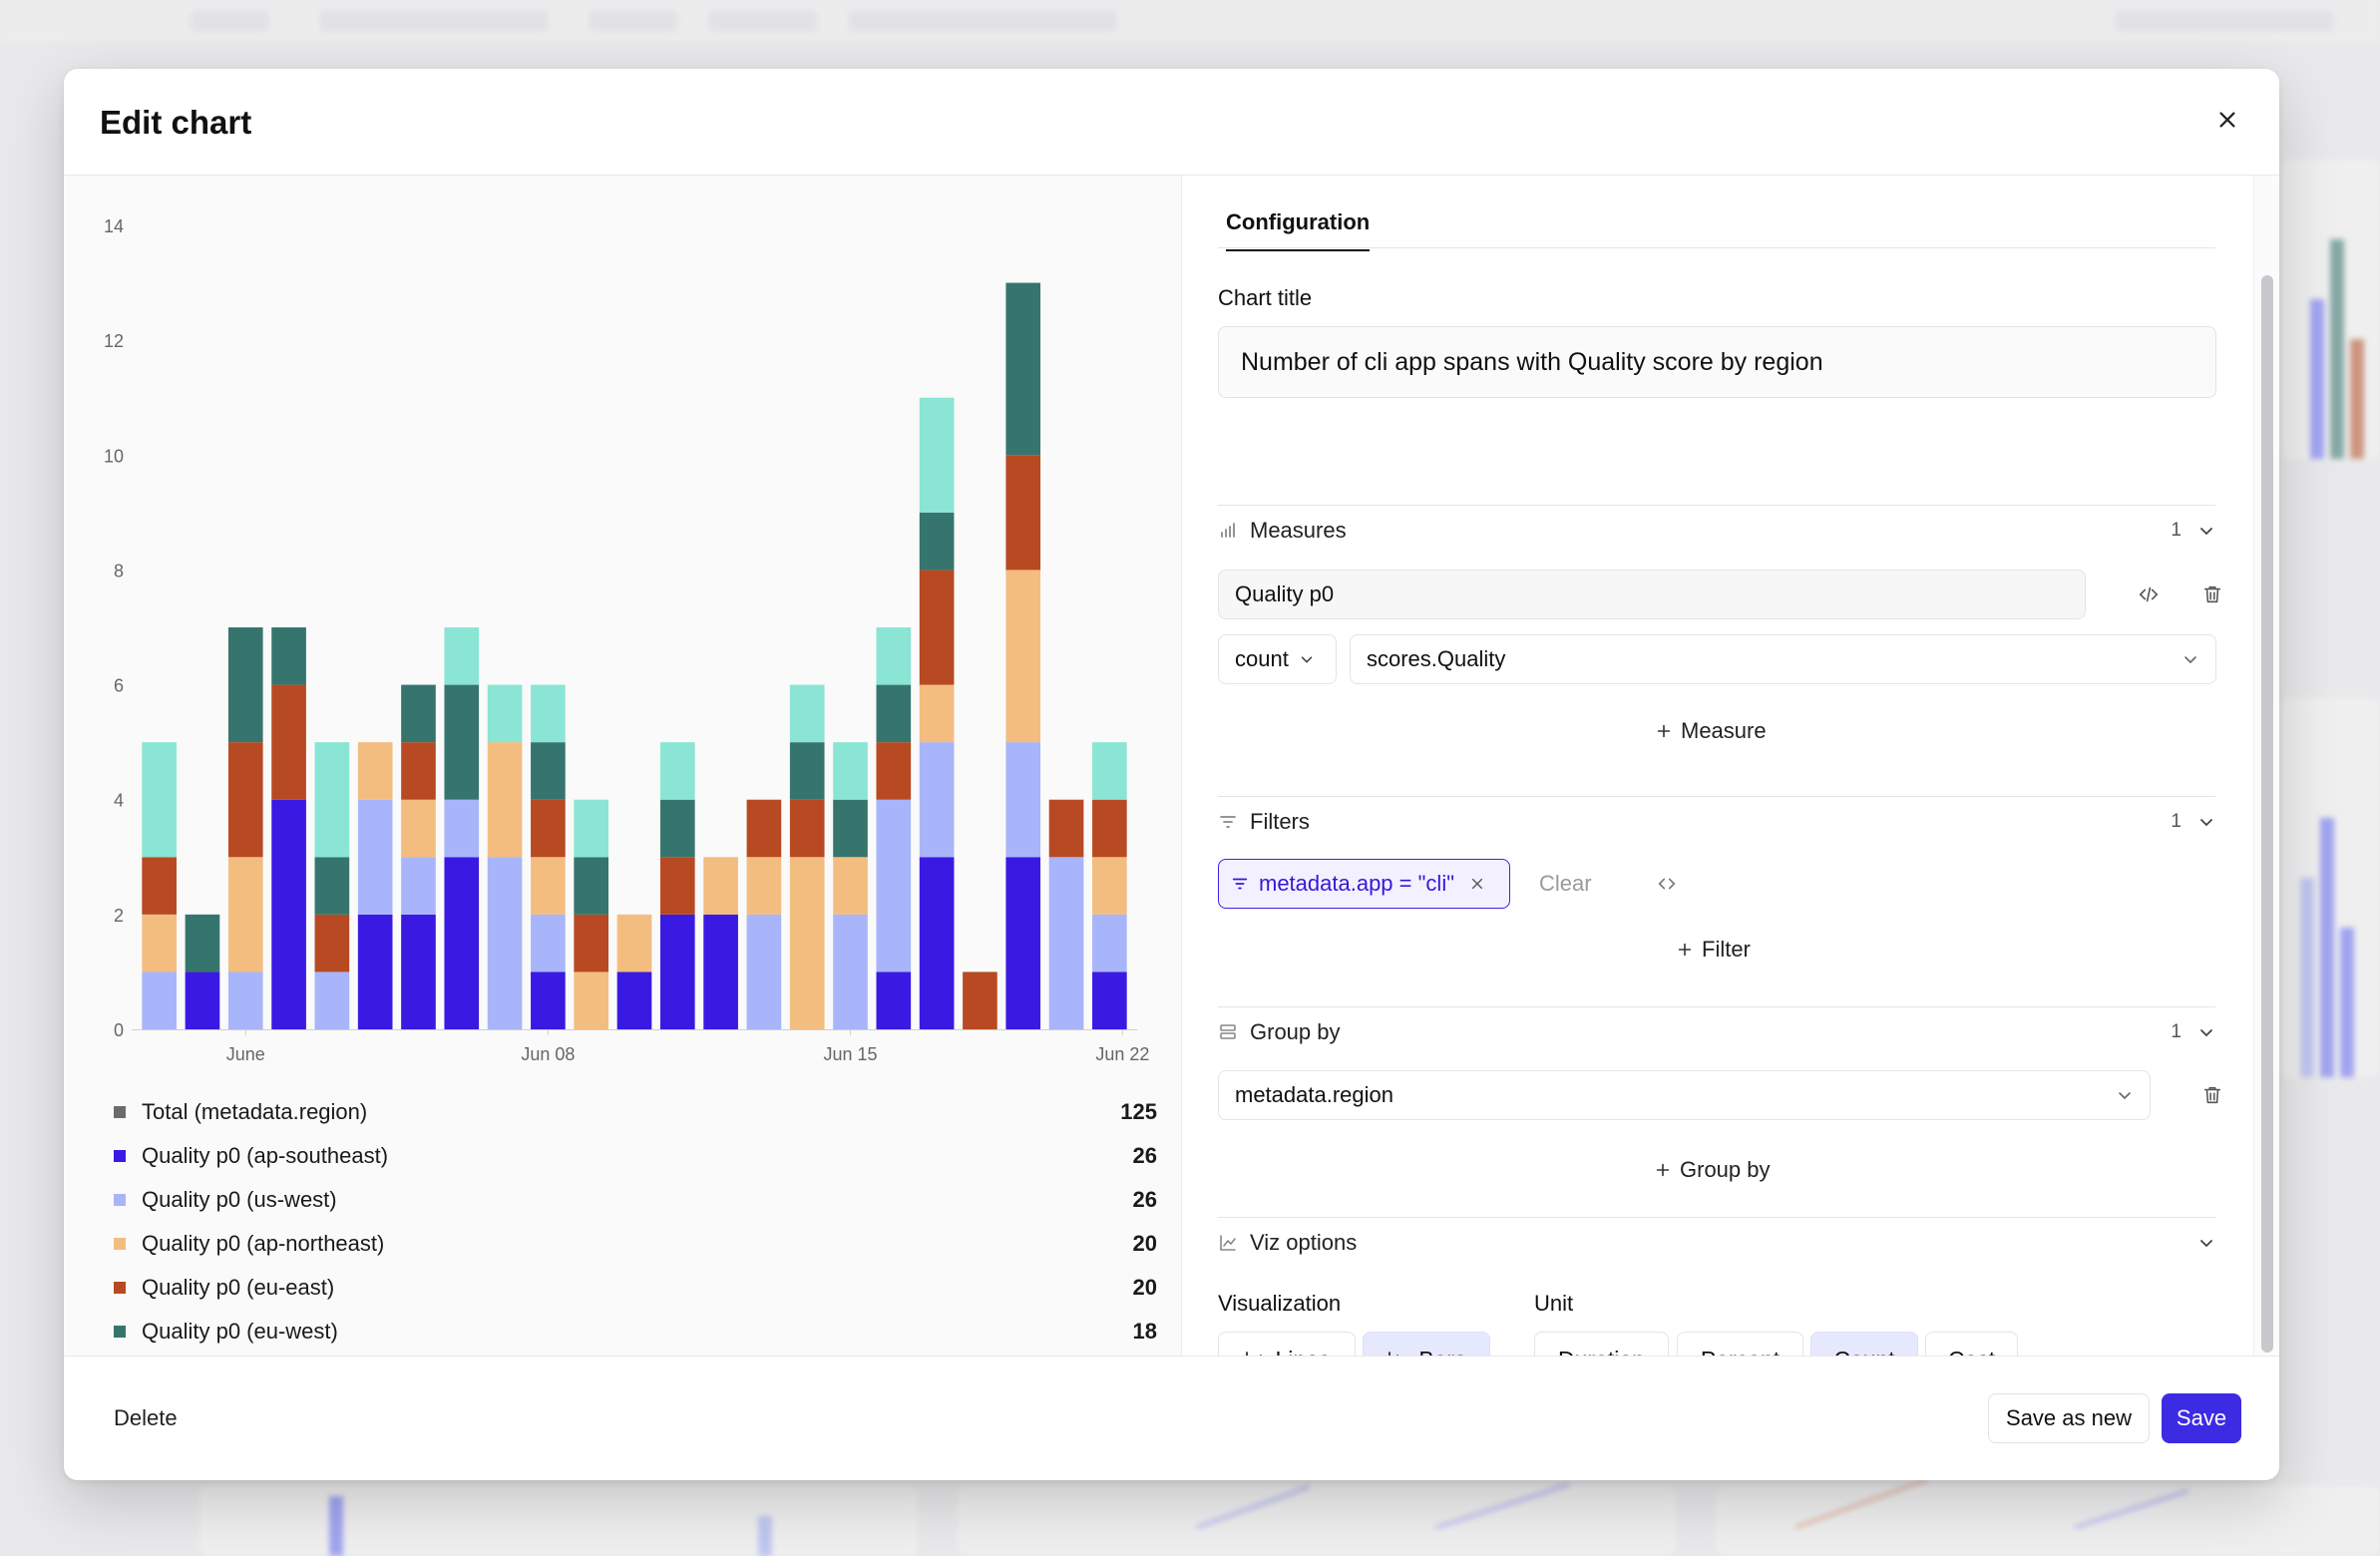 The width and height of the screenshot is (2380, 1556). What do you see at coordinates (2267, 814) in the screenshot?
I see `scrollbar-thumb` at bounding box center [2267, 814].